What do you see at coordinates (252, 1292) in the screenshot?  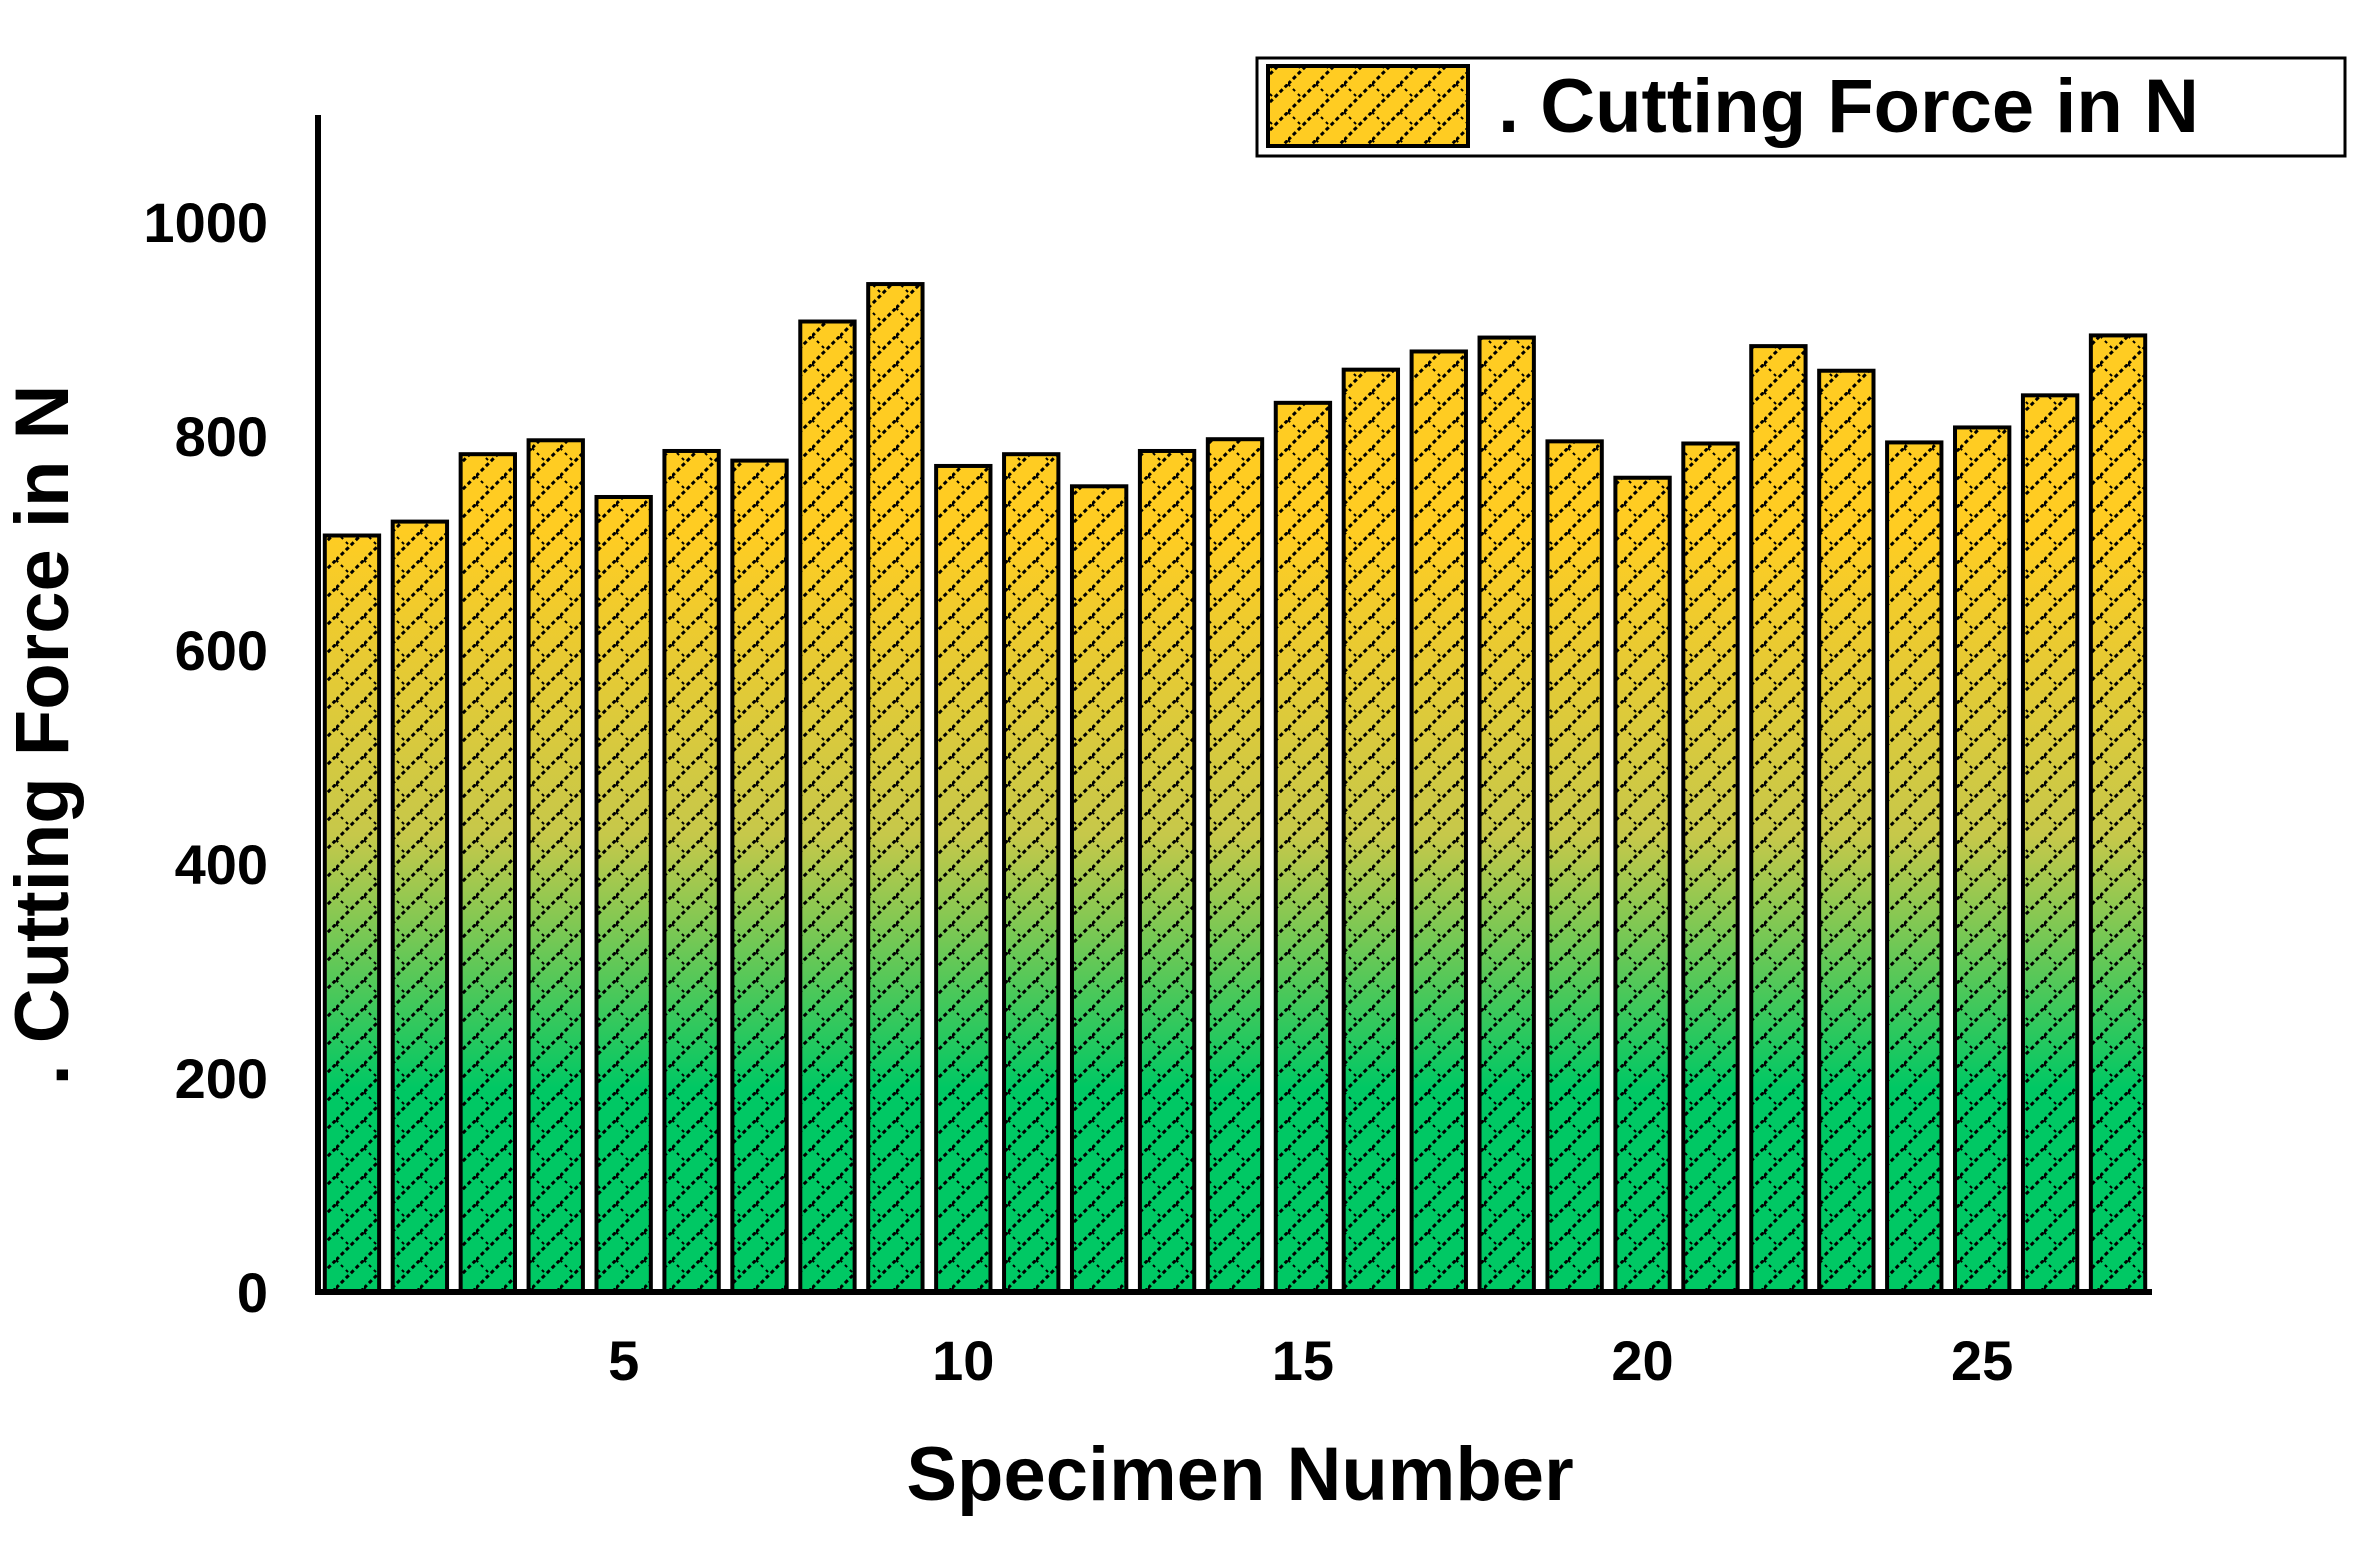 I see `y-tick-label: 0` at bounding box center [252, 1292].